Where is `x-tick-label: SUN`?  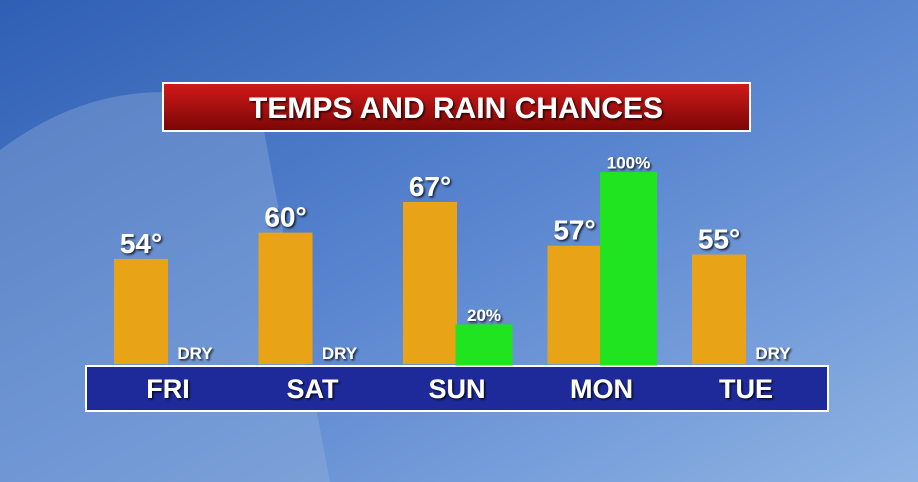 x-tick-label: SUN is located at coordinates (456, 389).